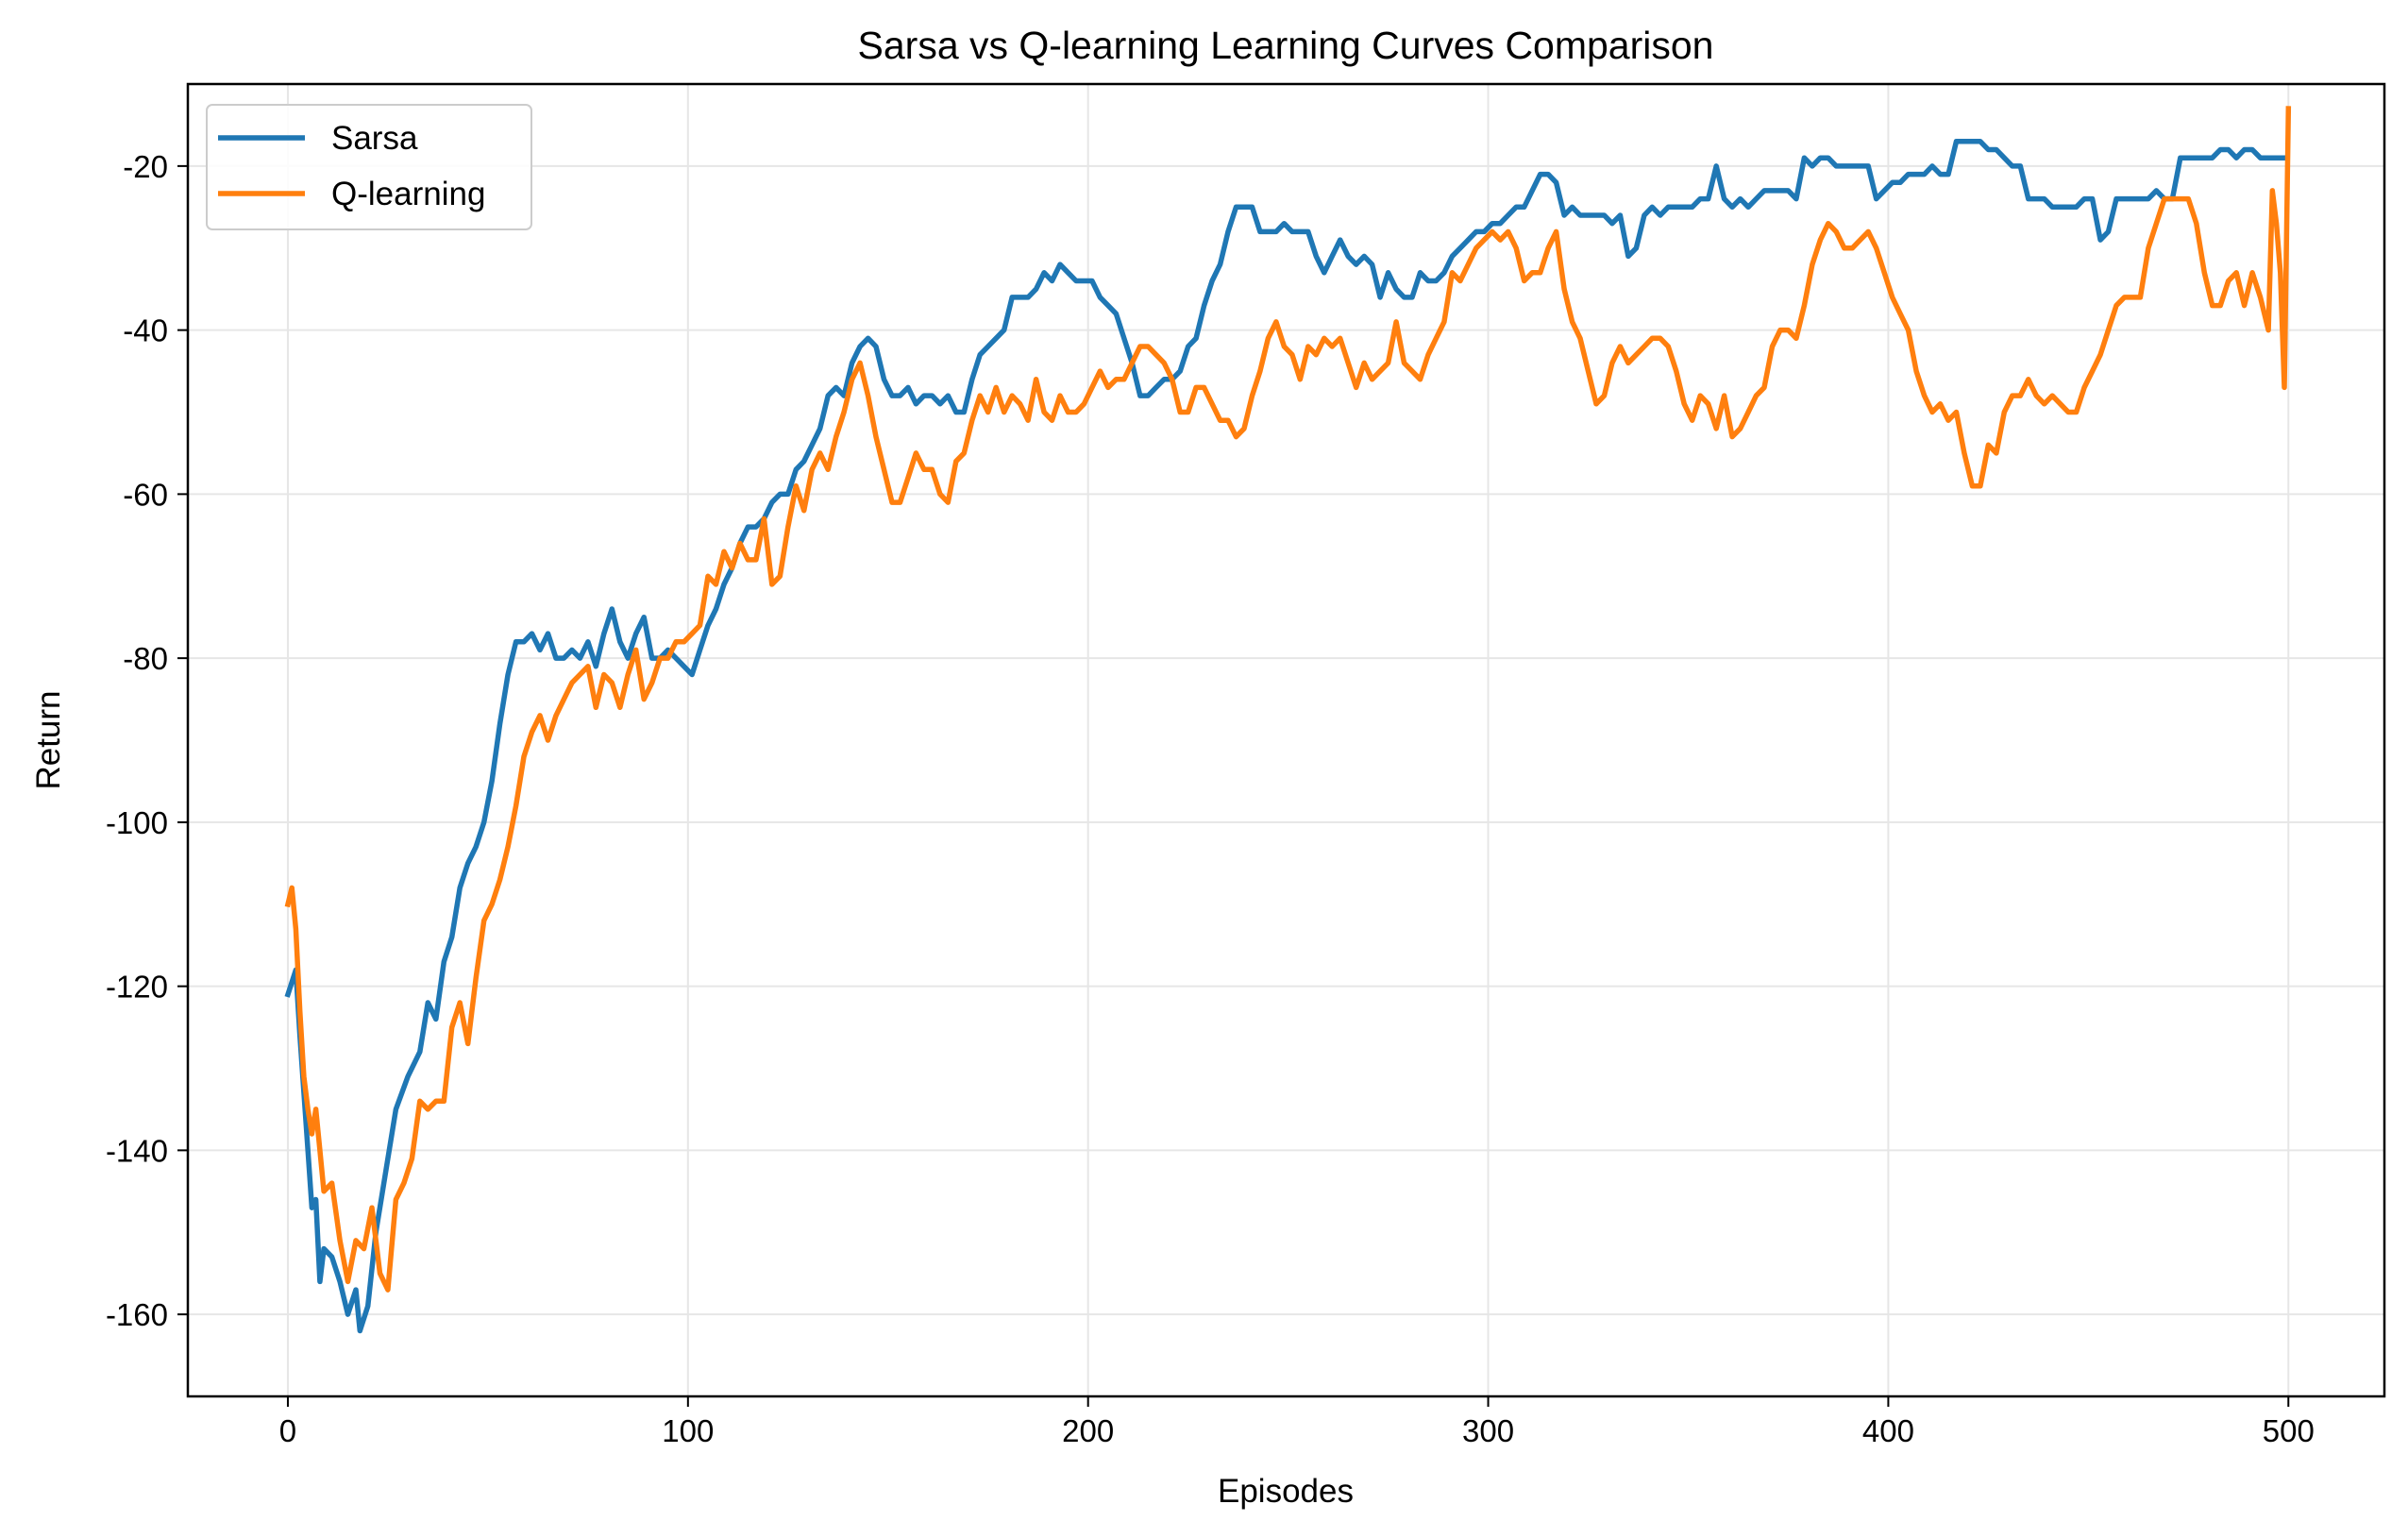 This screenshot has width=2408, height=1538. I want to click on y-tick-label: -60, so click(145, 494).